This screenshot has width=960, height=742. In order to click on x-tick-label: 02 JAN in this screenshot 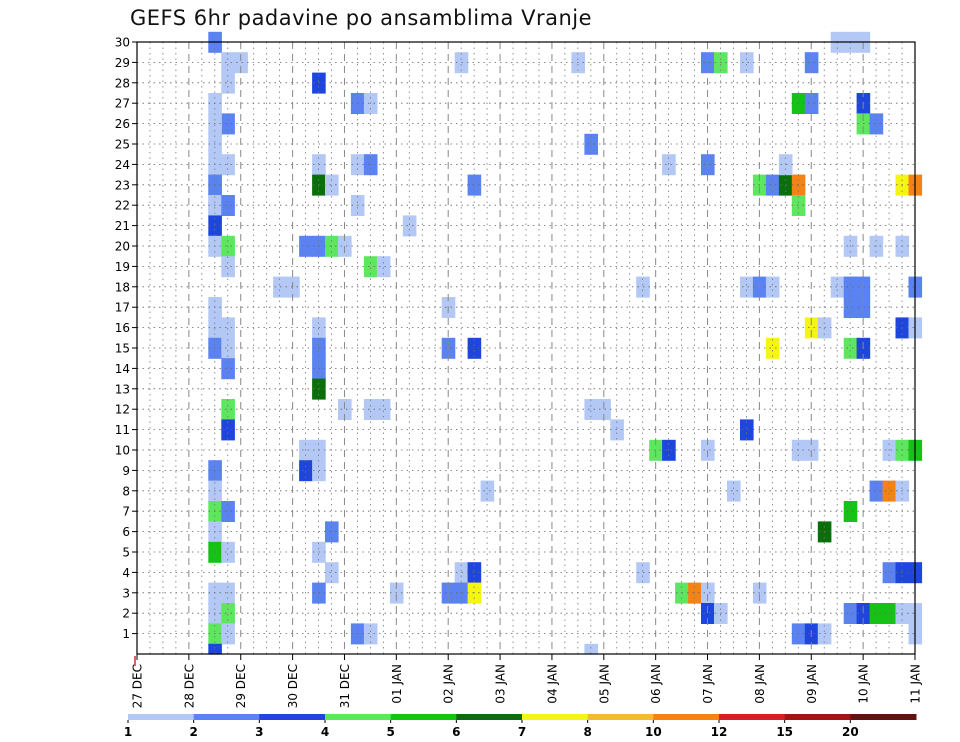, I will do `click(449, 684)`.